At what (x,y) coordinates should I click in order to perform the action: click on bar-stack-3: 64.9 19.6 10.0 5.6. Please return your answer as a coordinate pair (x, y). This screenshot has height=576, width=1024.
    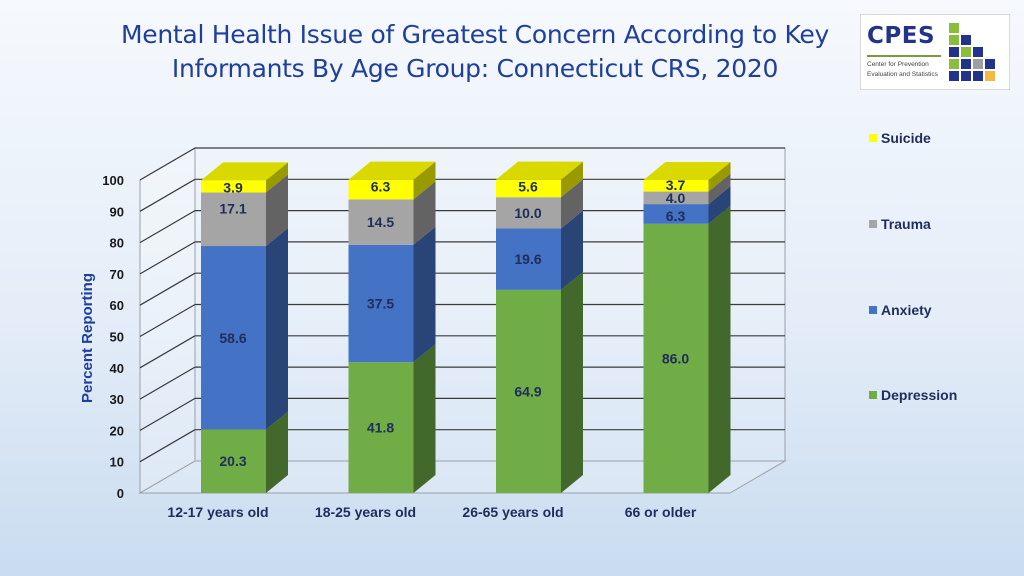
    Looking at the image, I should click on (539, 327).